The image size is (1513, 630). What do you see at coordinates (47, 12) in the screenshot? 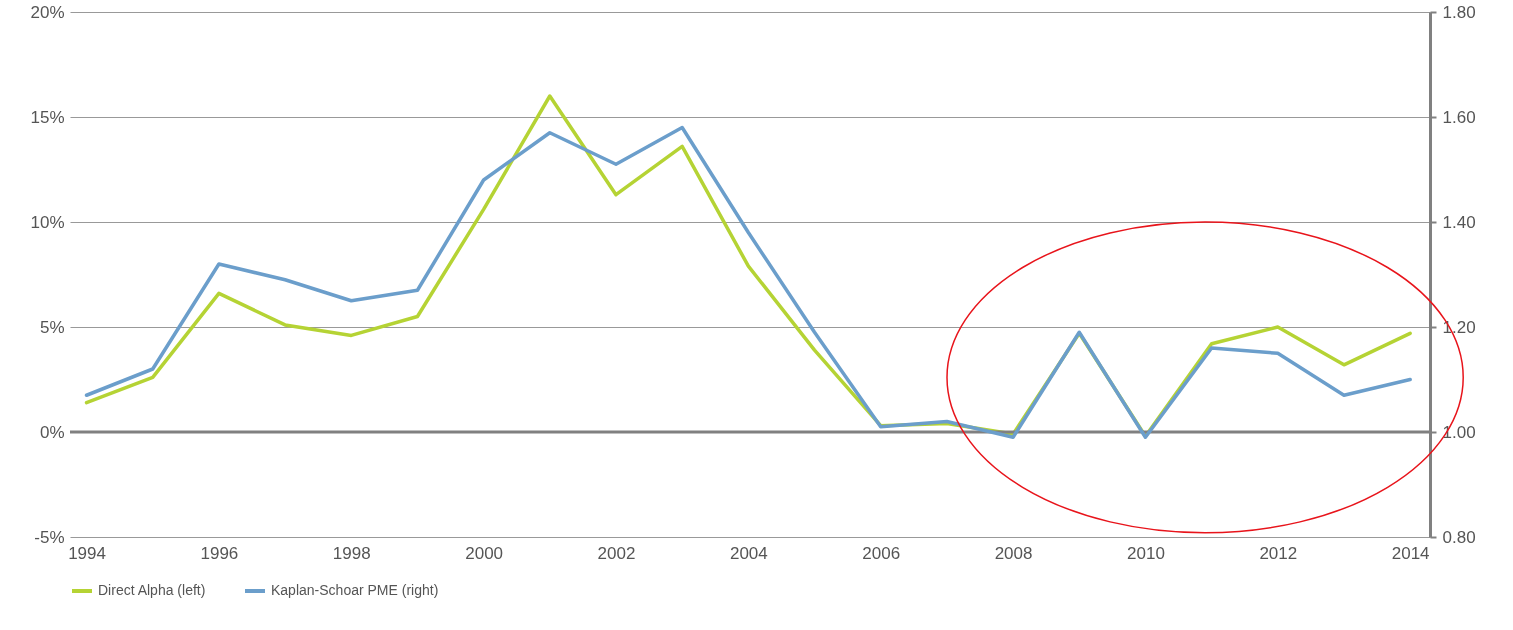
I see `y-tick-label: 20%` at bounding box center [47, 12].